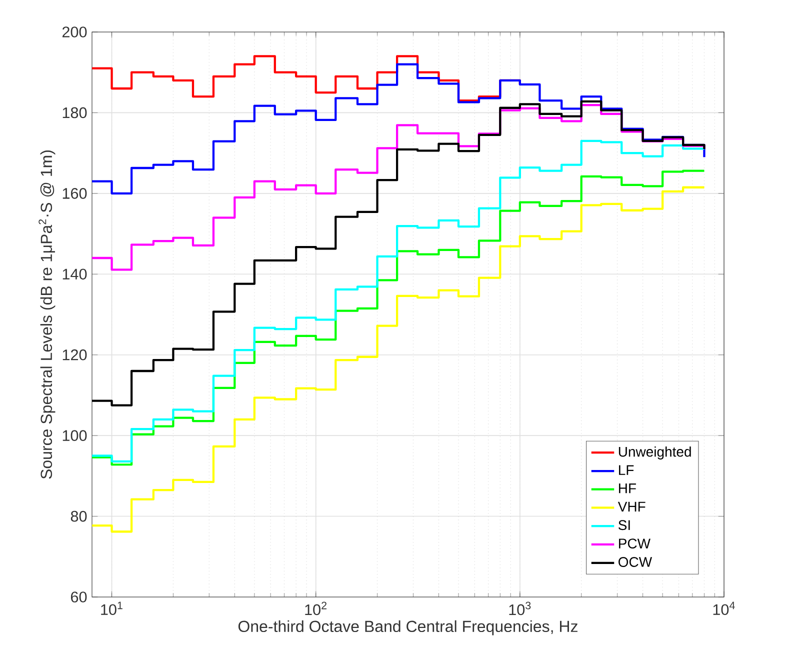  What do you see at coordinates (627, 489) in the screenshot?
I see `legend-label: HF` at bounding box center [627, 489].